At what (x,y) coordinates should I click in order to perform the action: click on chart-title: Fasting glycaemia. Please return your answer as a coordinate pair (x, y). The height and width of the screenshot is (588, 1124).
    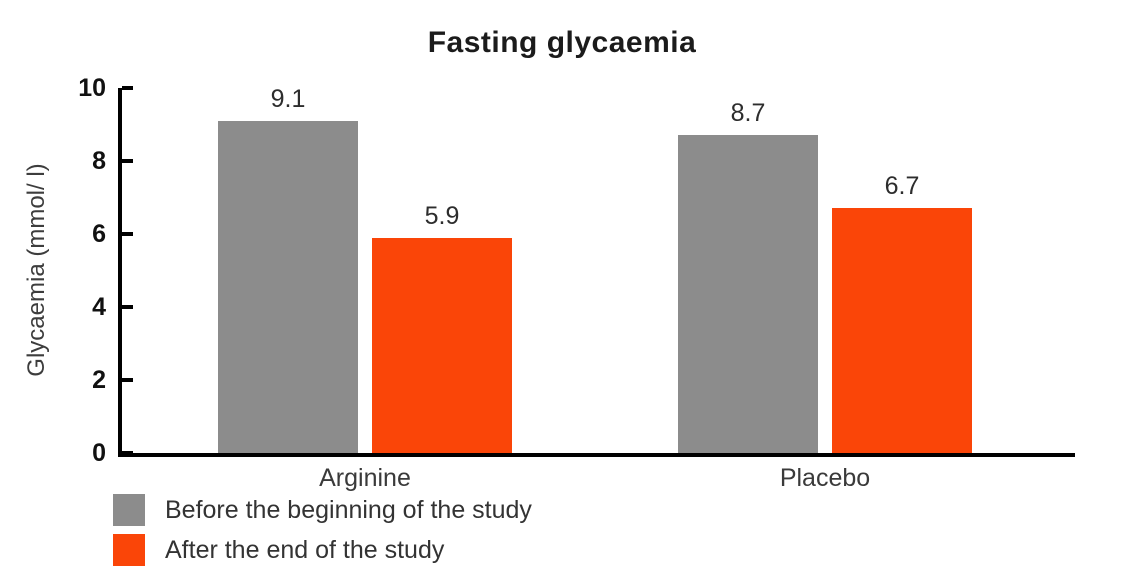
    Looking at the image, I should click on (562, 42).